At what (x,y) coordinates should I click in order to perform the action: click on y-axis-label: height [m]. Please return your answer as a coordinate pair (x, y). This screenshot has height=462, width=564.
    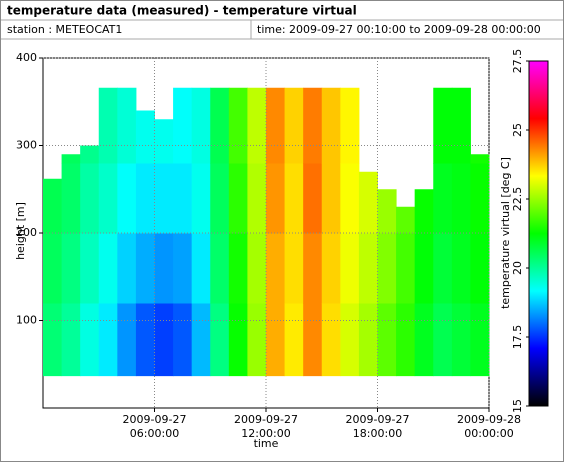
    Looking at the image, I should click on (20, 231).